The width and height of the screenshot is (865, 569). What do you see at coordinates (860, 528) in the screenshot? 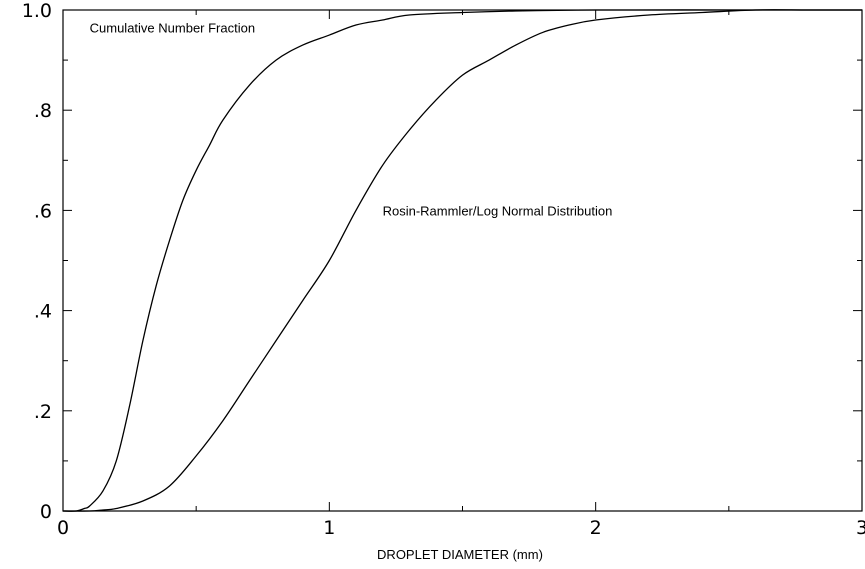
I see `x-tick-label: 3` at bounding box center [860, 528].